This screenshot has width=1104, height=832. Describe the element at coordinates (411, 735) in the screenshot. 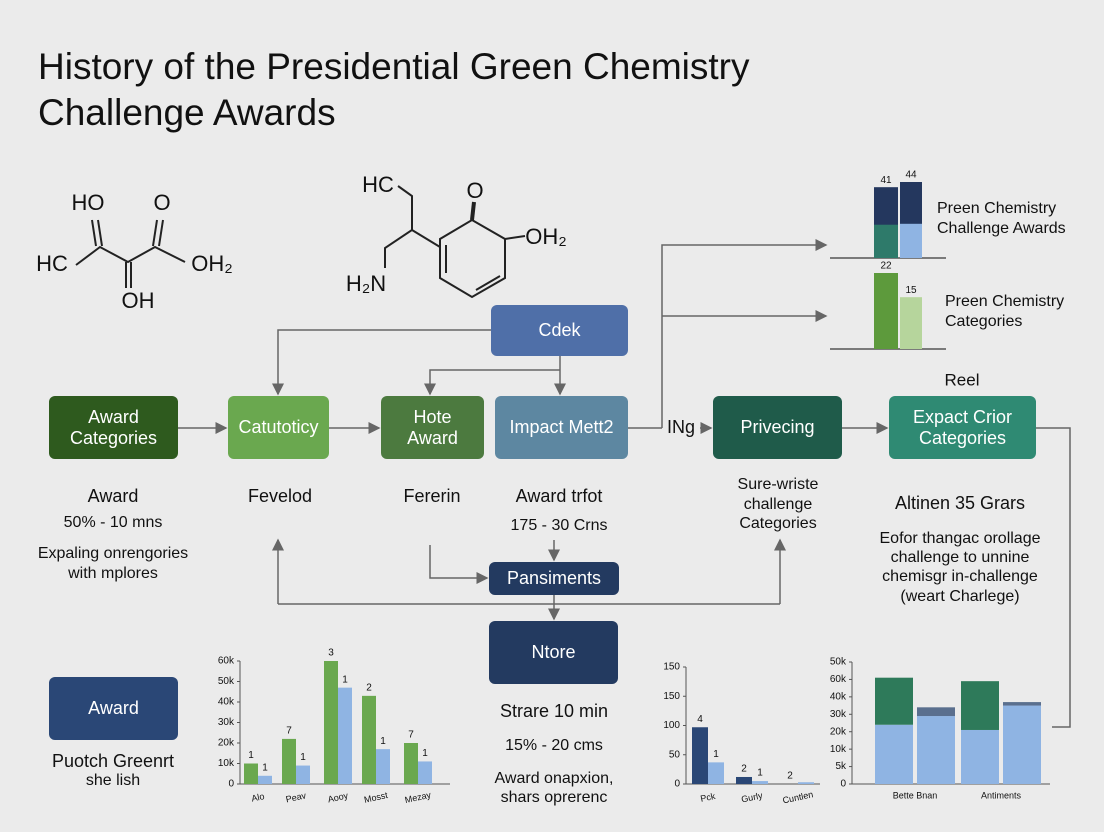

I see `label: 7` at that location.